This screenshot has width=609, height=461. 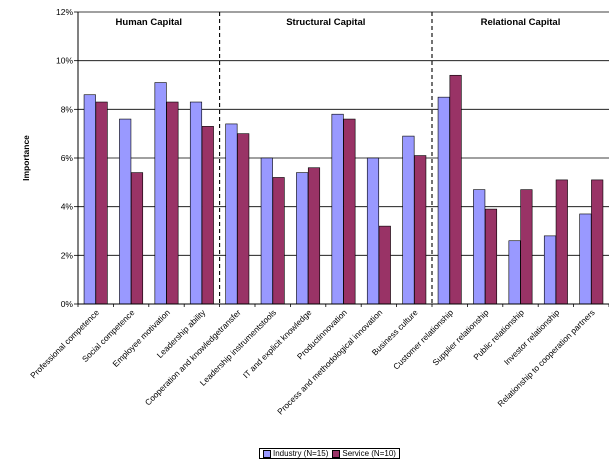 What do you see at coordinates (26, 158) in the screenshot?
I see `y-axis-label: Importance` at bounding box center [26, 158].